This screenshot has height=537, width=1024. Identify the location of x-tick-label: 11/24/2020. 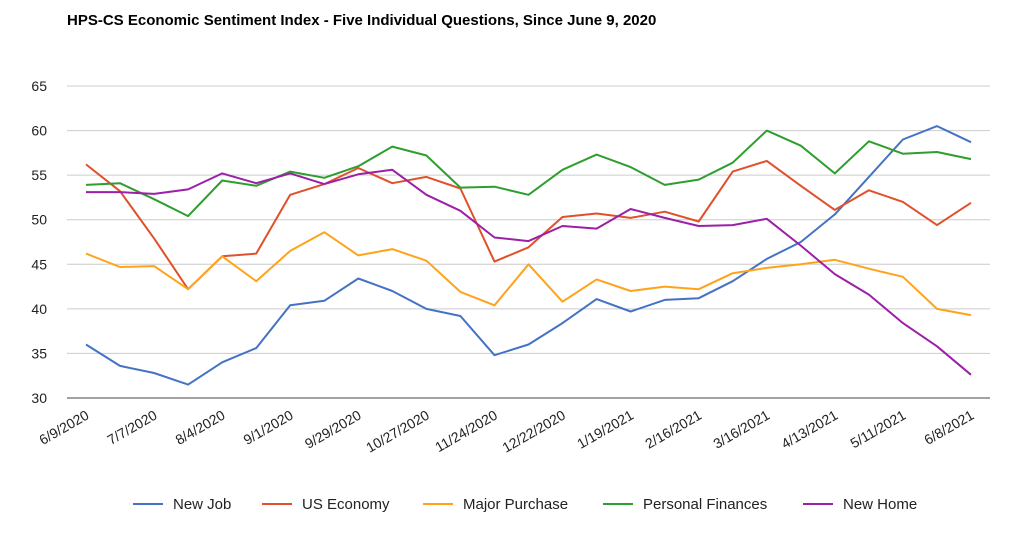
(466, 431).